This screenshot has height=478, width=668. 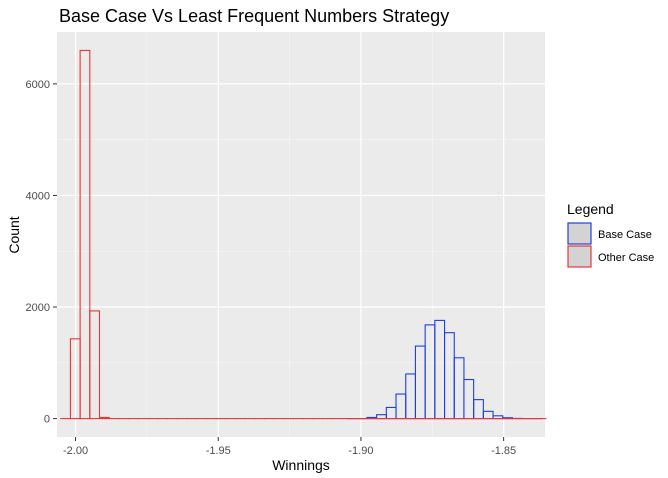 What do you see at coordinates (41, 252) in the screenshot?
I see `y-axis-ticks: 0 2000 4000 6000` at bounding box center [41, 252].